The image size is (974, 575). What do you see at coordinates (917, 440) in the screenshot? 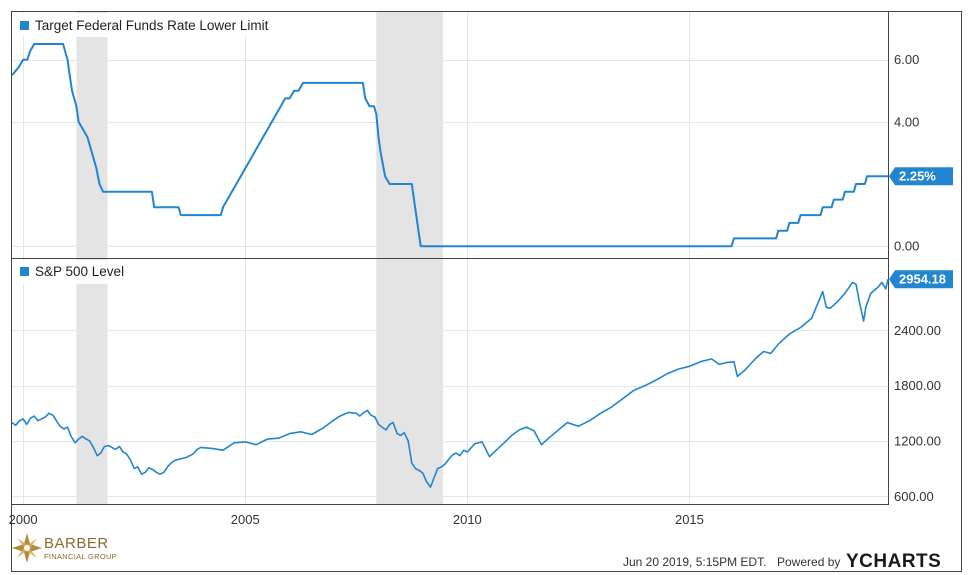
I see `y-tick-label-1-1: 1200.00` at bounding box center [917, 440].